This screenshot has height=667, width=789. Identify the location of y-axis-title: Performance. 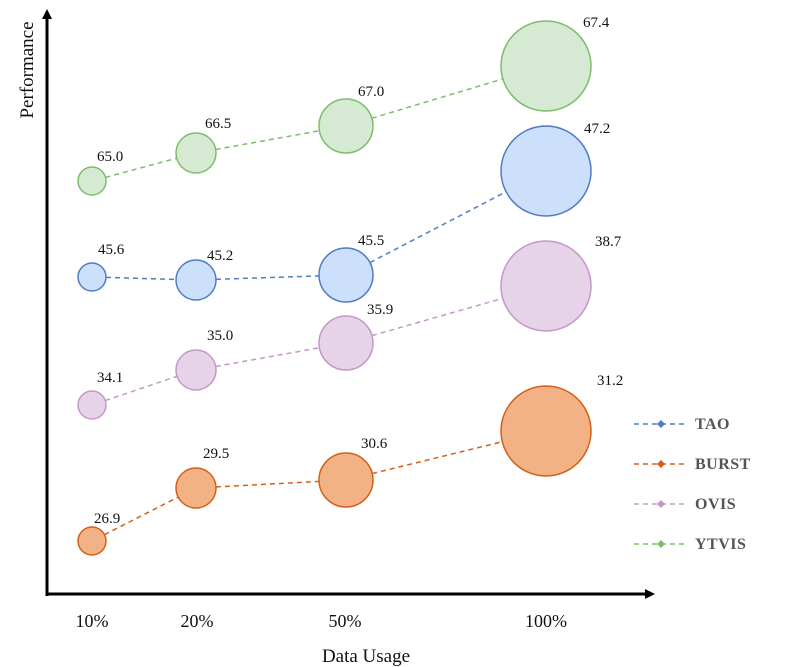
(27, 69).